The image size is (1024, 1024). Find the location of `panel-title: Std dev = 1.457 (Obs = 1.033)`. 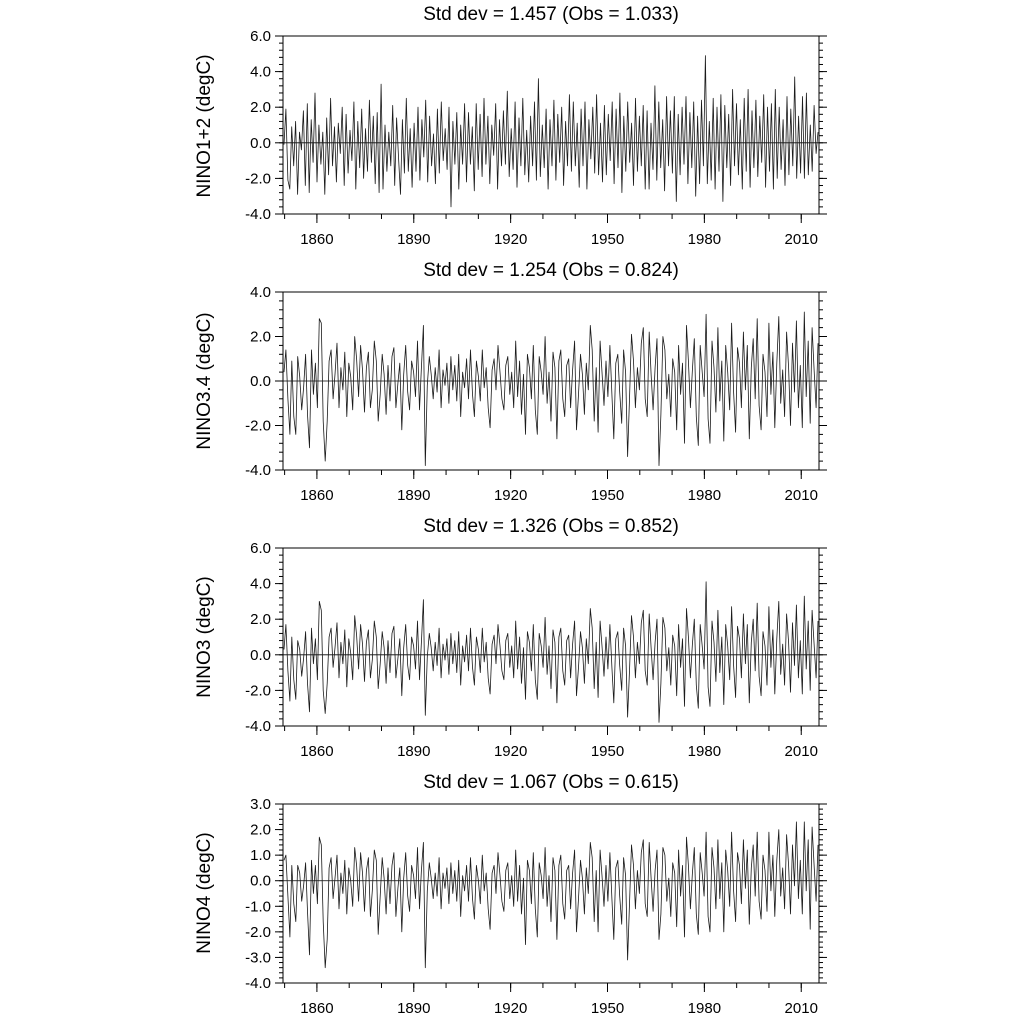

panel-title: Std dev = 1.457 (Obs = 1.033) is located at coordinates (551, 14).